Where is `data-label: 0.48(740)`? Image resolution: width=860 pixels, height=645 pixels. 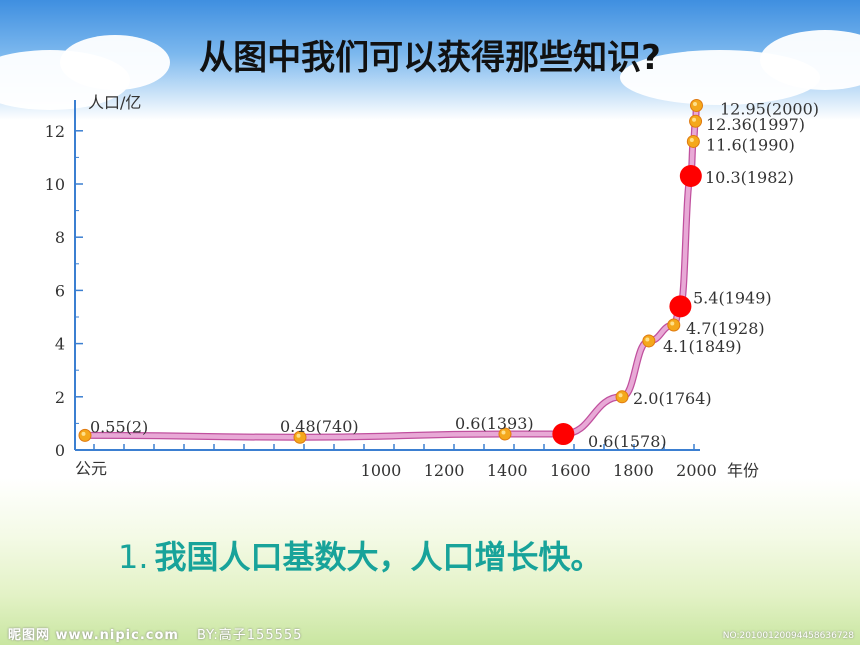
data-label: 0.48(740) is located at coordinates (319, 426).